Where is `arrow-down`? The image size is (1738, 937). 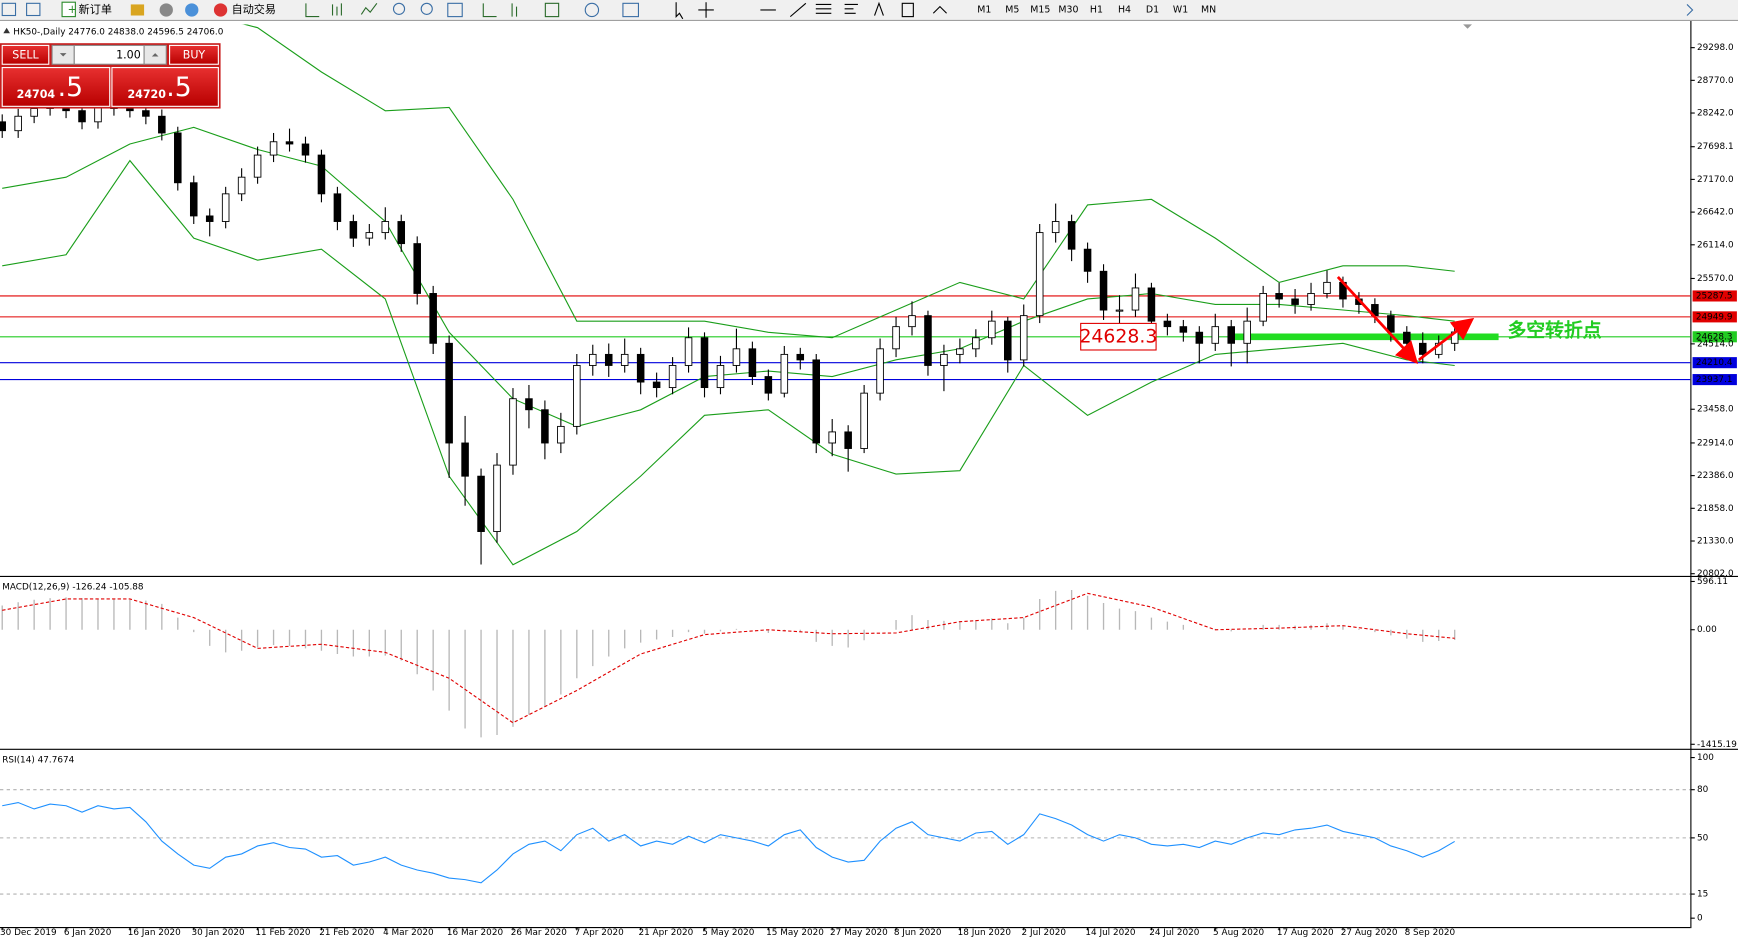 arrow-down is located at coordinates (1377, 320).